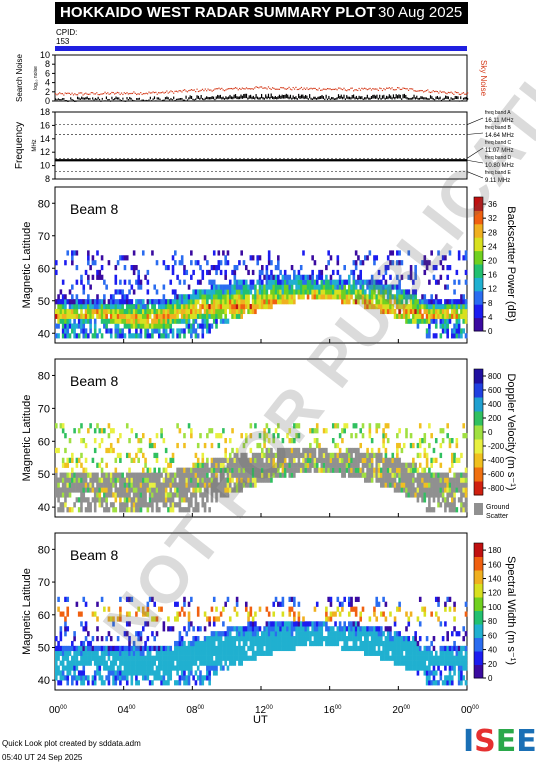  What do you see at coordinates (492, 204) in the screenshot?
I see `colorbar-tick-label: 36` at bounding box center [492, 204].